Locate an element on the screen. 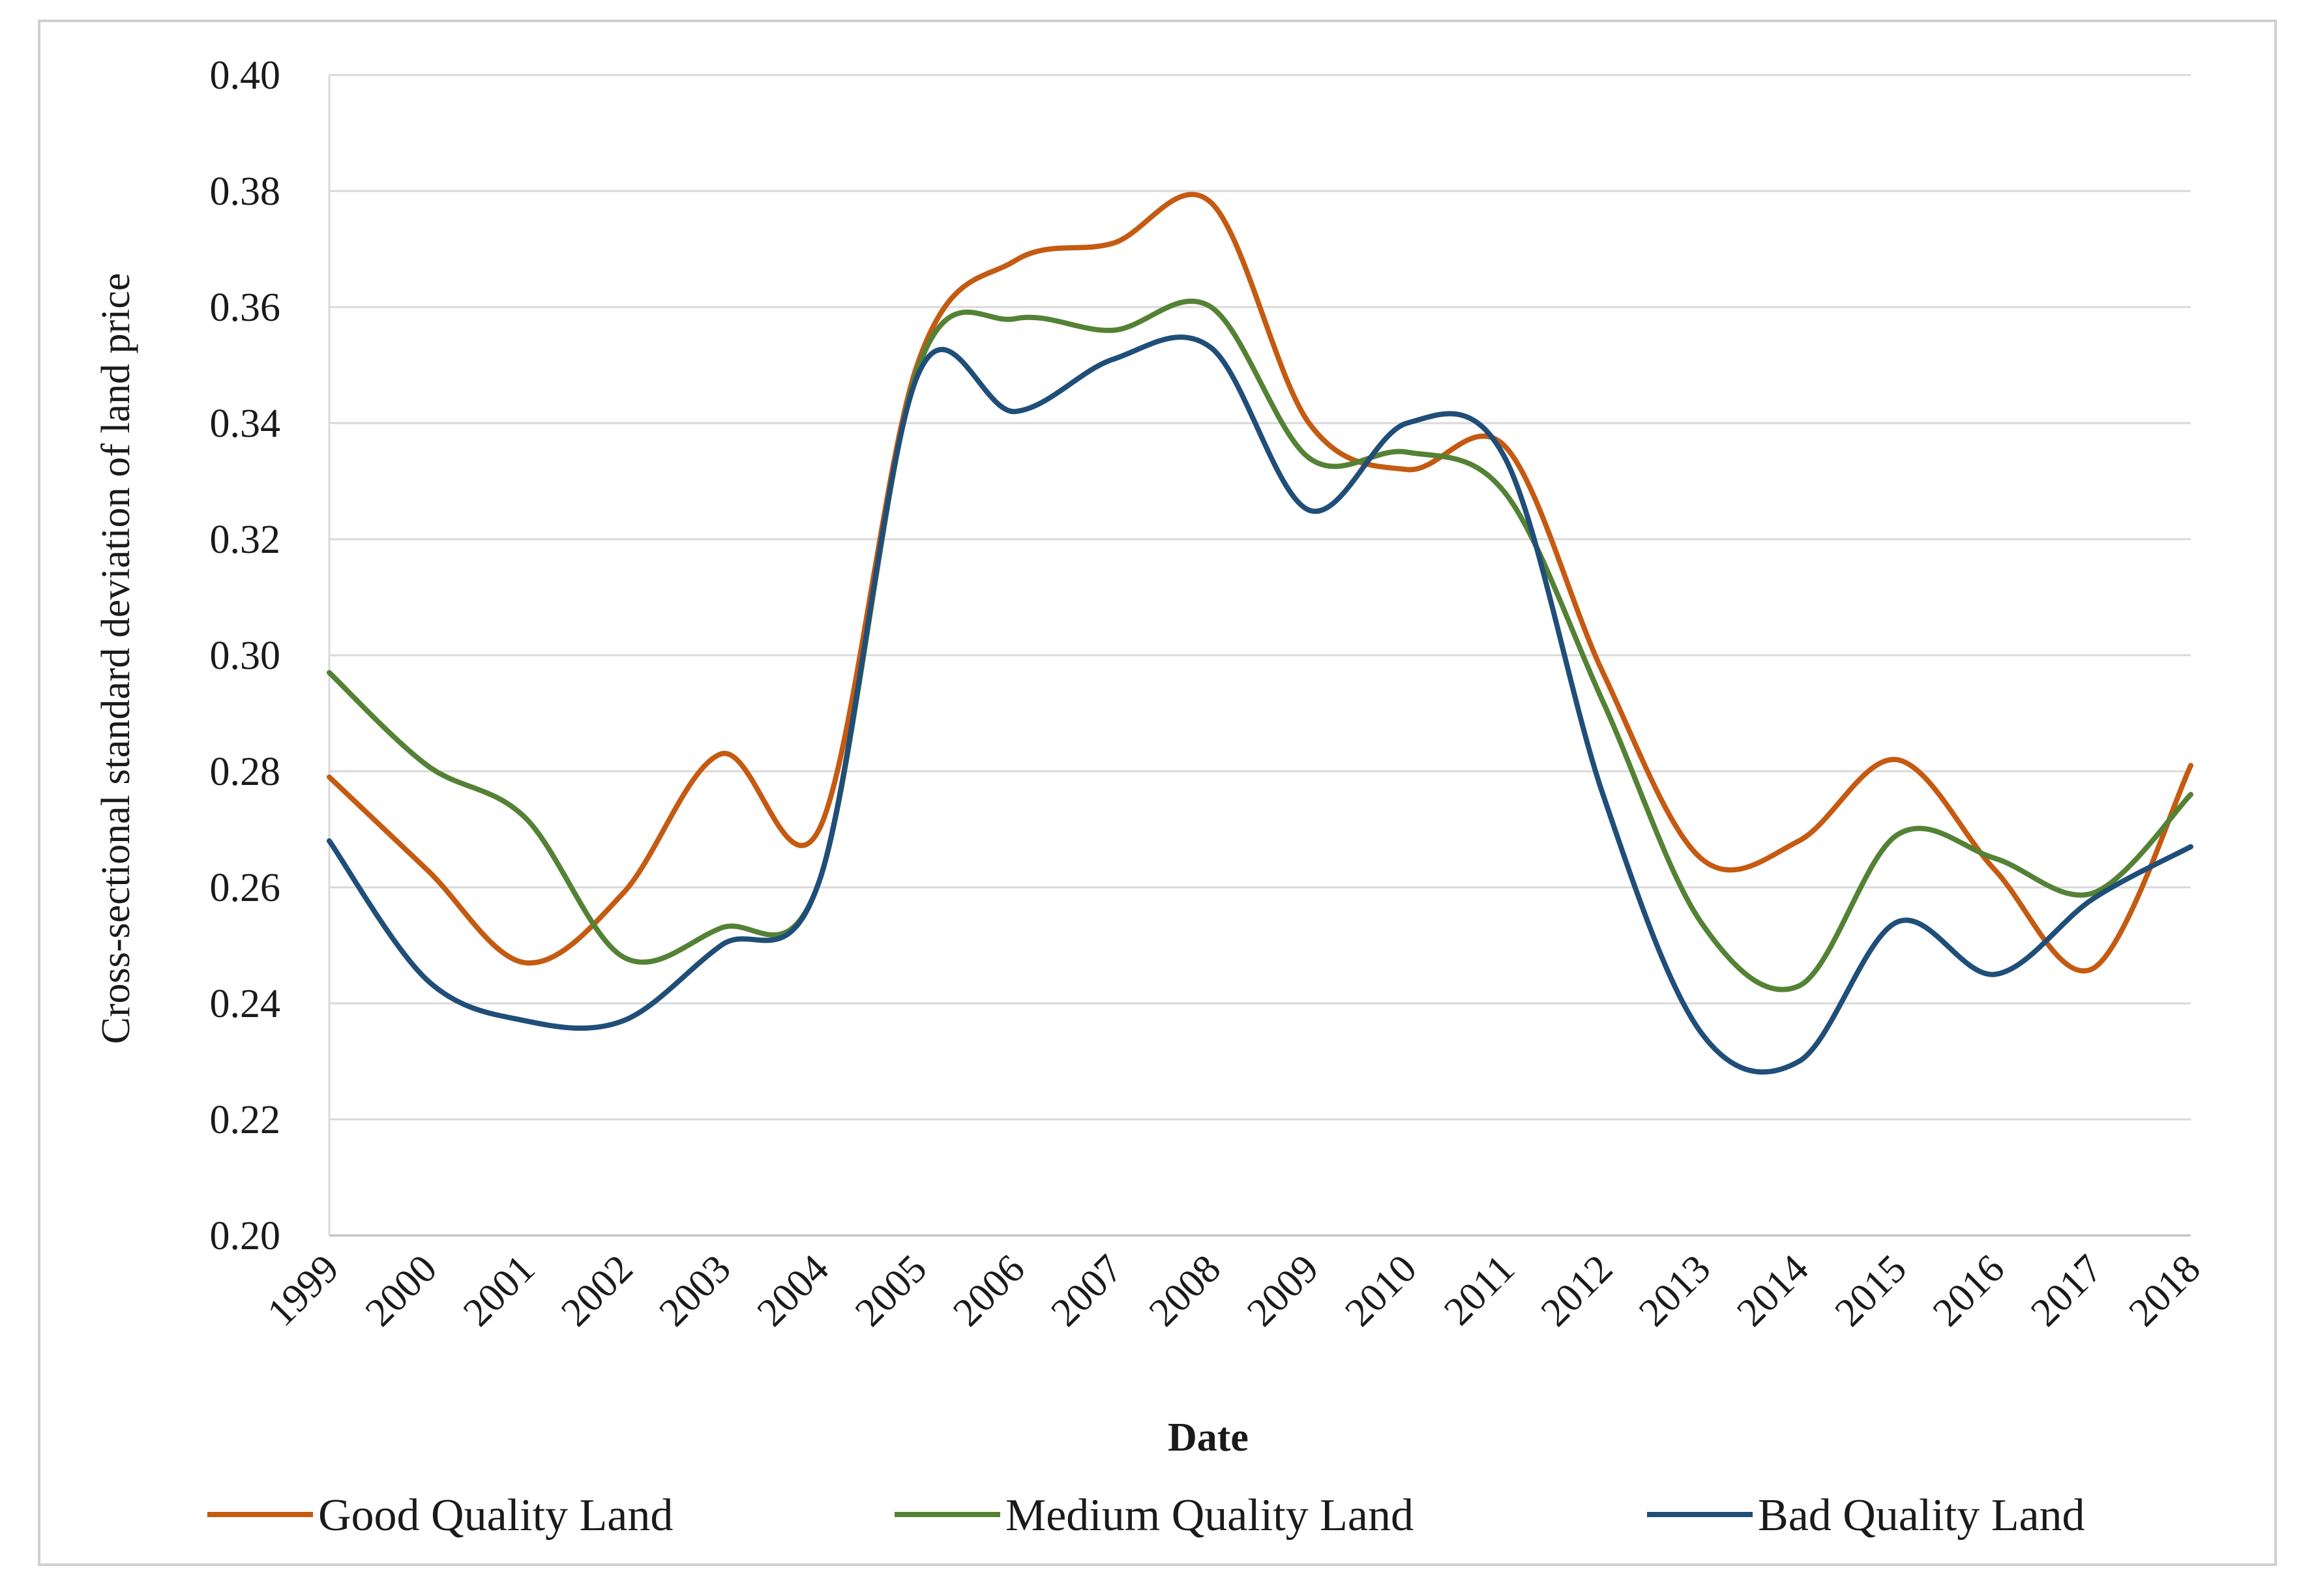 The width and height of the screenshot is (2316, 1596). x-tick-label: 2005 is located at coordinates (891, 1291).